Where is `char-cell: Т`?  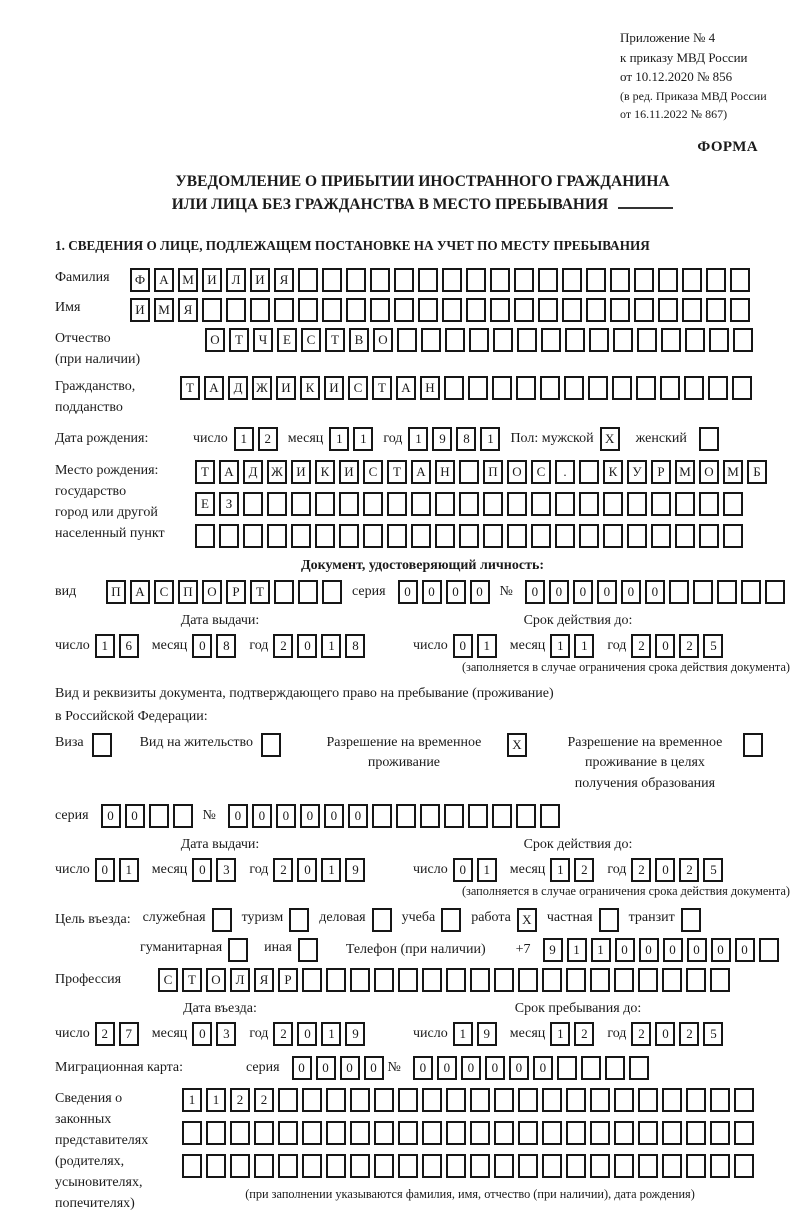 char-cell: Т is located at coordinates (260, 592).